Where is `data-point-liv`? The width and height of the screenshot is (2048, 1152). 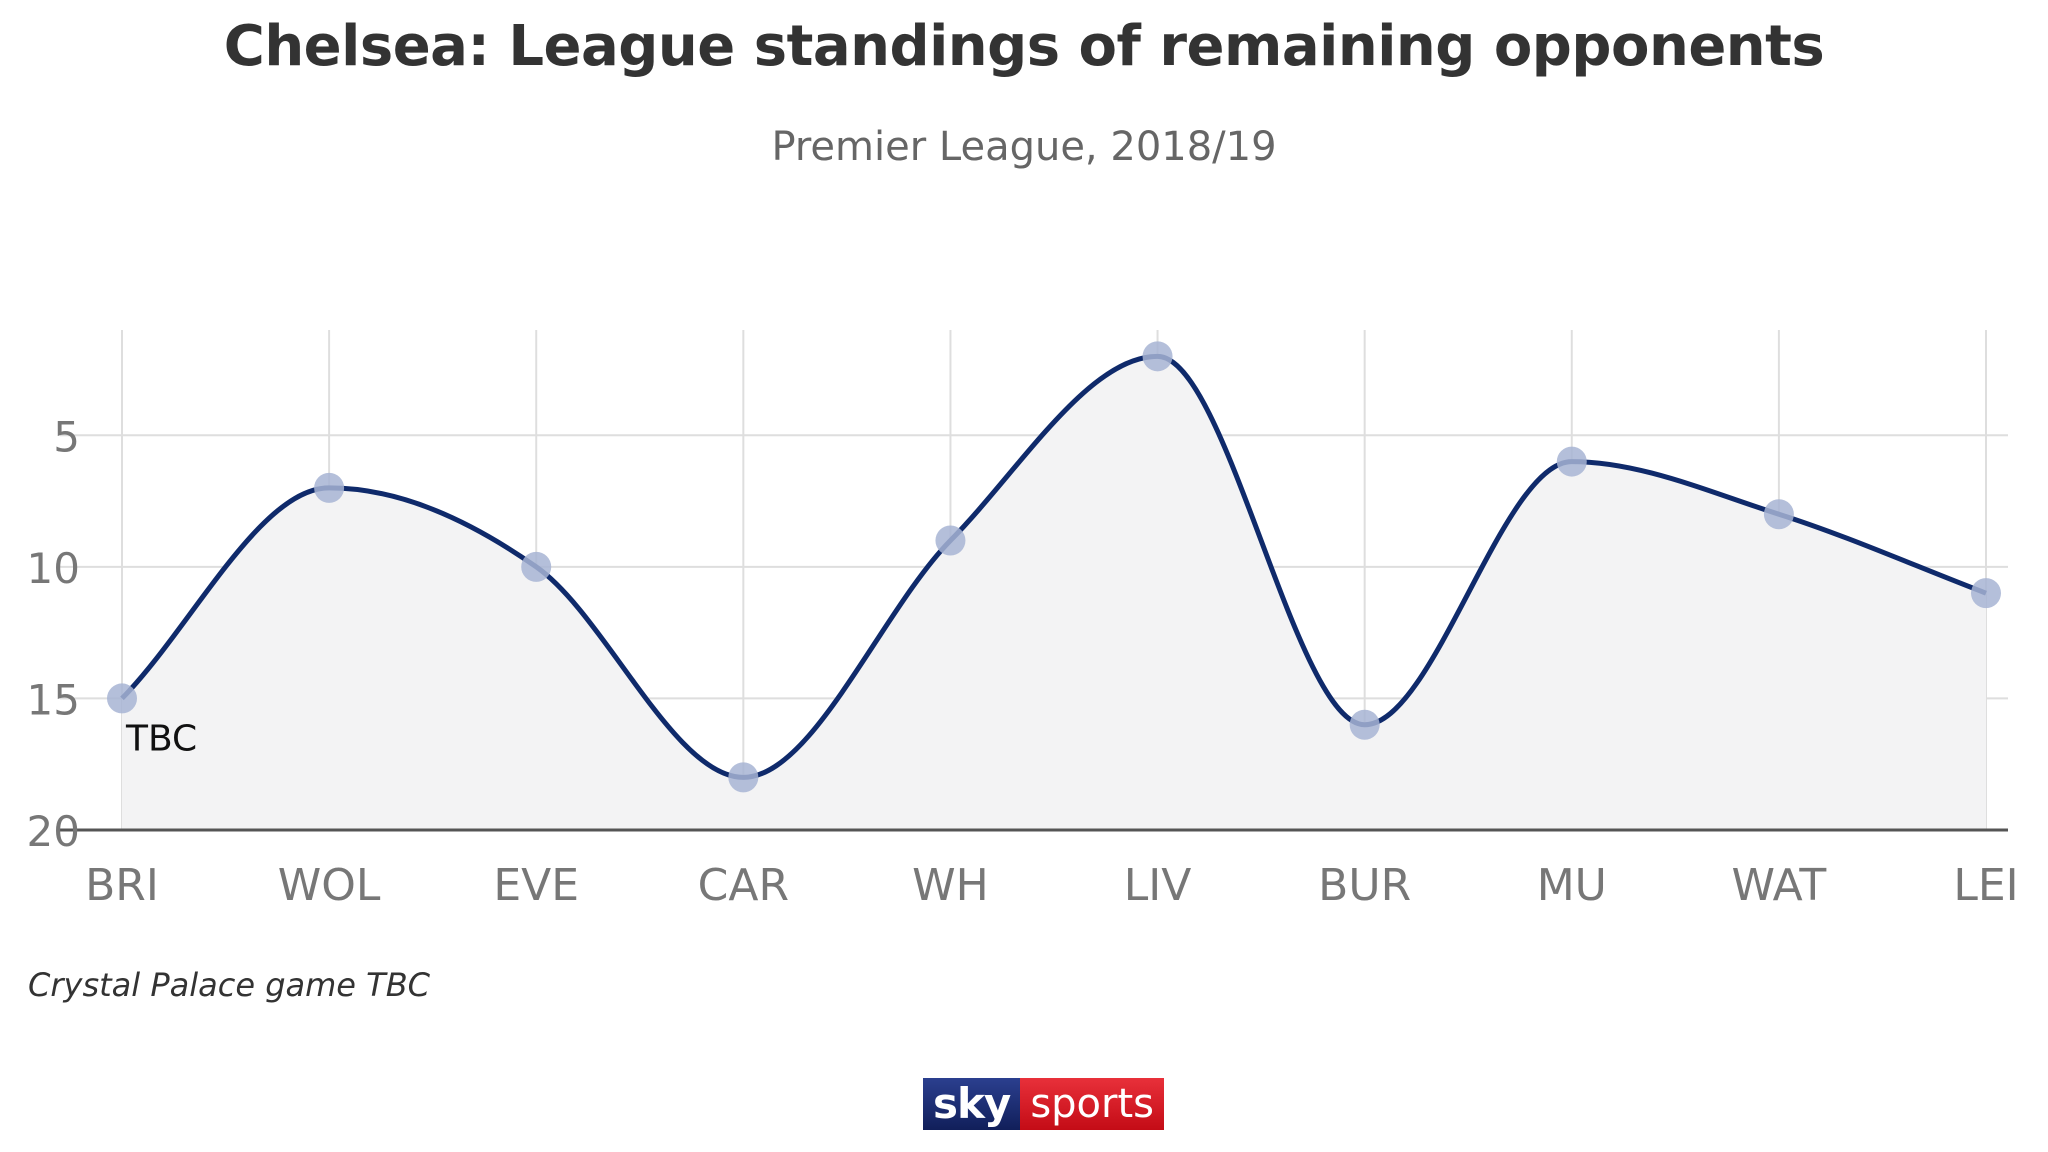
data-point-liv is located at coordinates (1157, 356).